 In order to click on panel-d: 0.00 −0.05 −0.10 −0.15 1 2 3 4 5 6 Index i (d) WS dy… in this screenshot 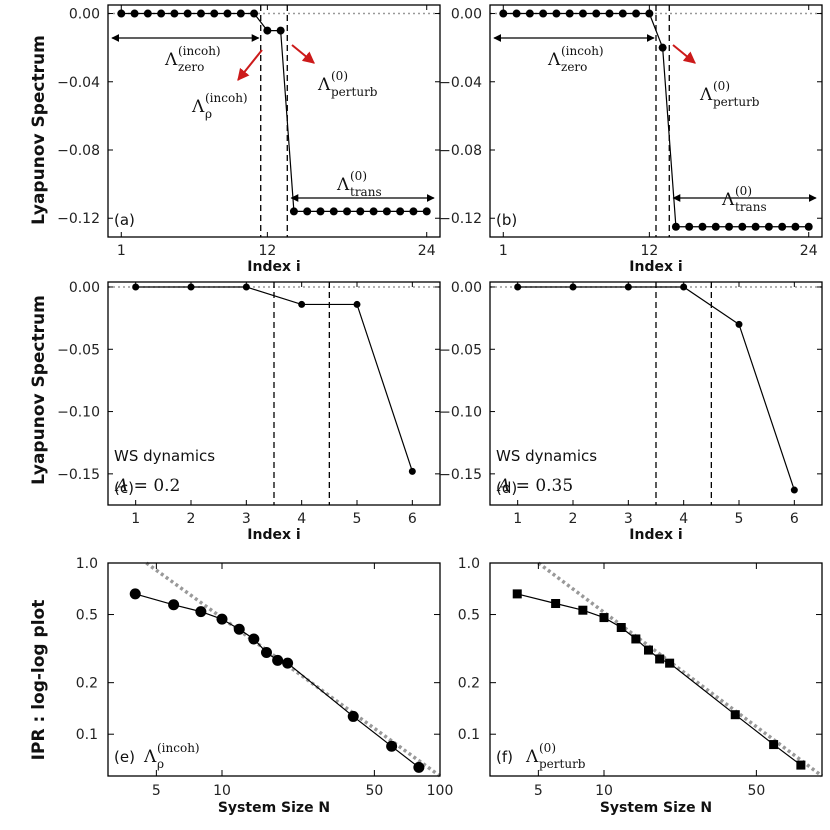, I will do `click(631, 411)`.